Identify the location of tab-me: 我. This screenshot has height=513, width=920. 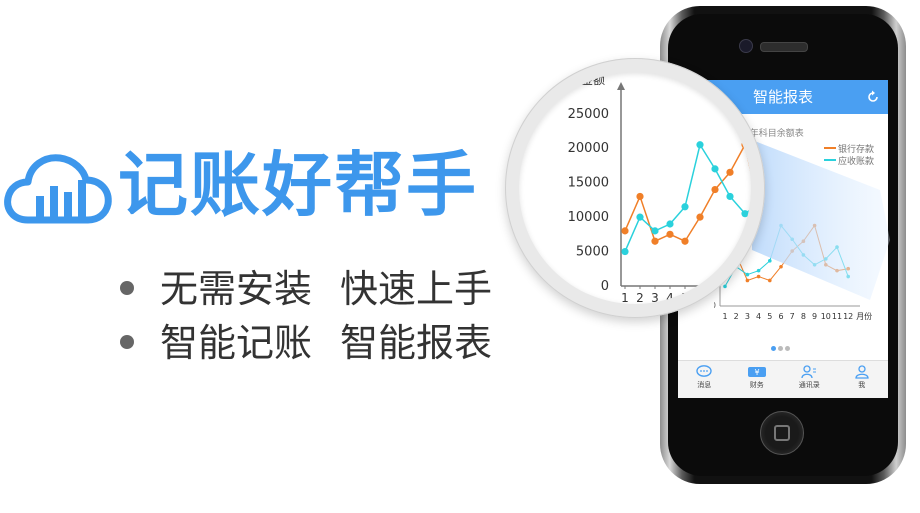
(862, 379).